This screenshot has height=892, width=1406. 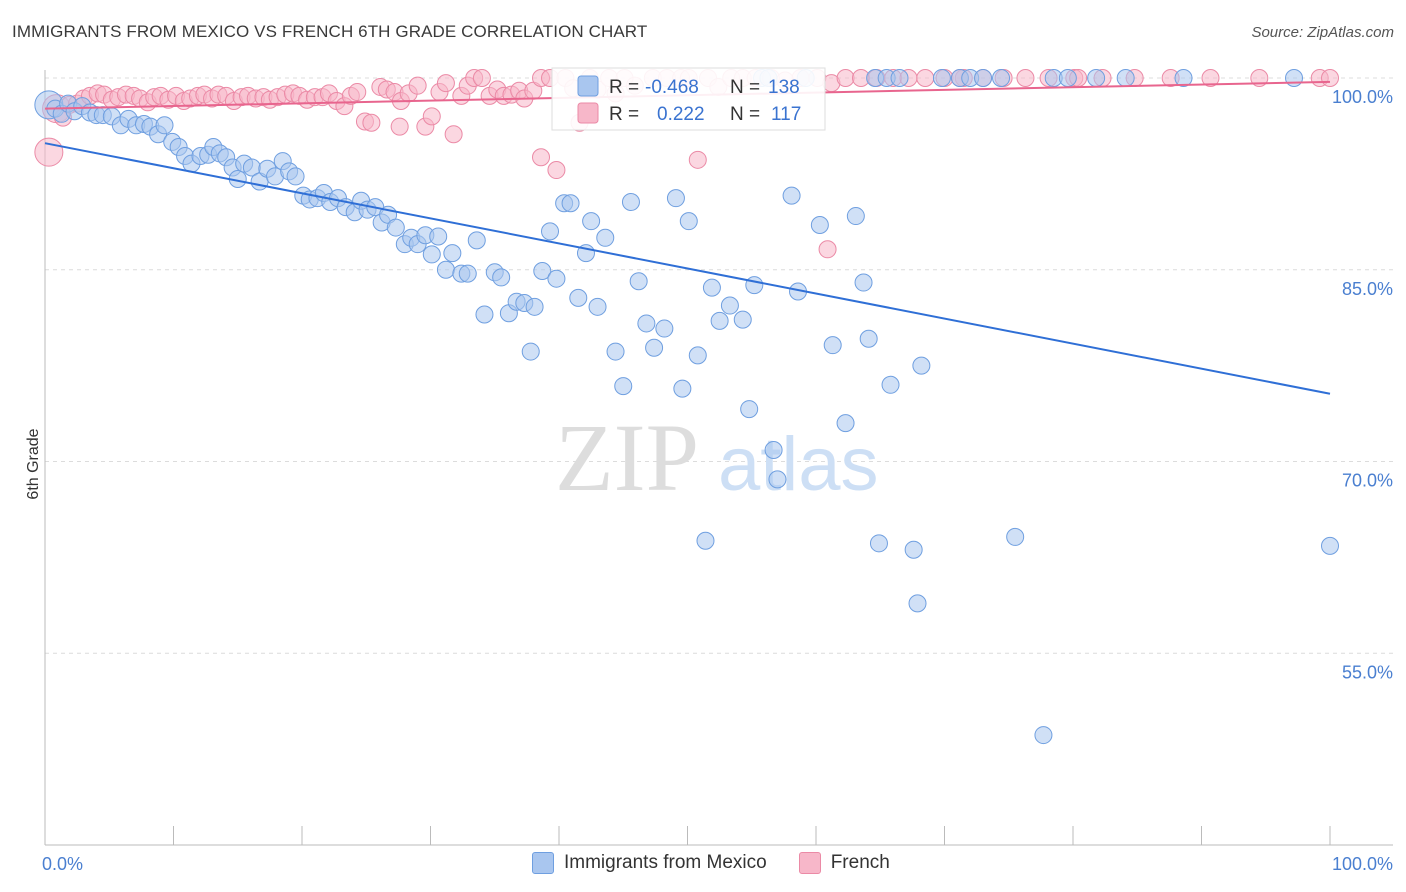 I want to click on x-tick-label-left: 0.0%, so click(x=62, y=864).